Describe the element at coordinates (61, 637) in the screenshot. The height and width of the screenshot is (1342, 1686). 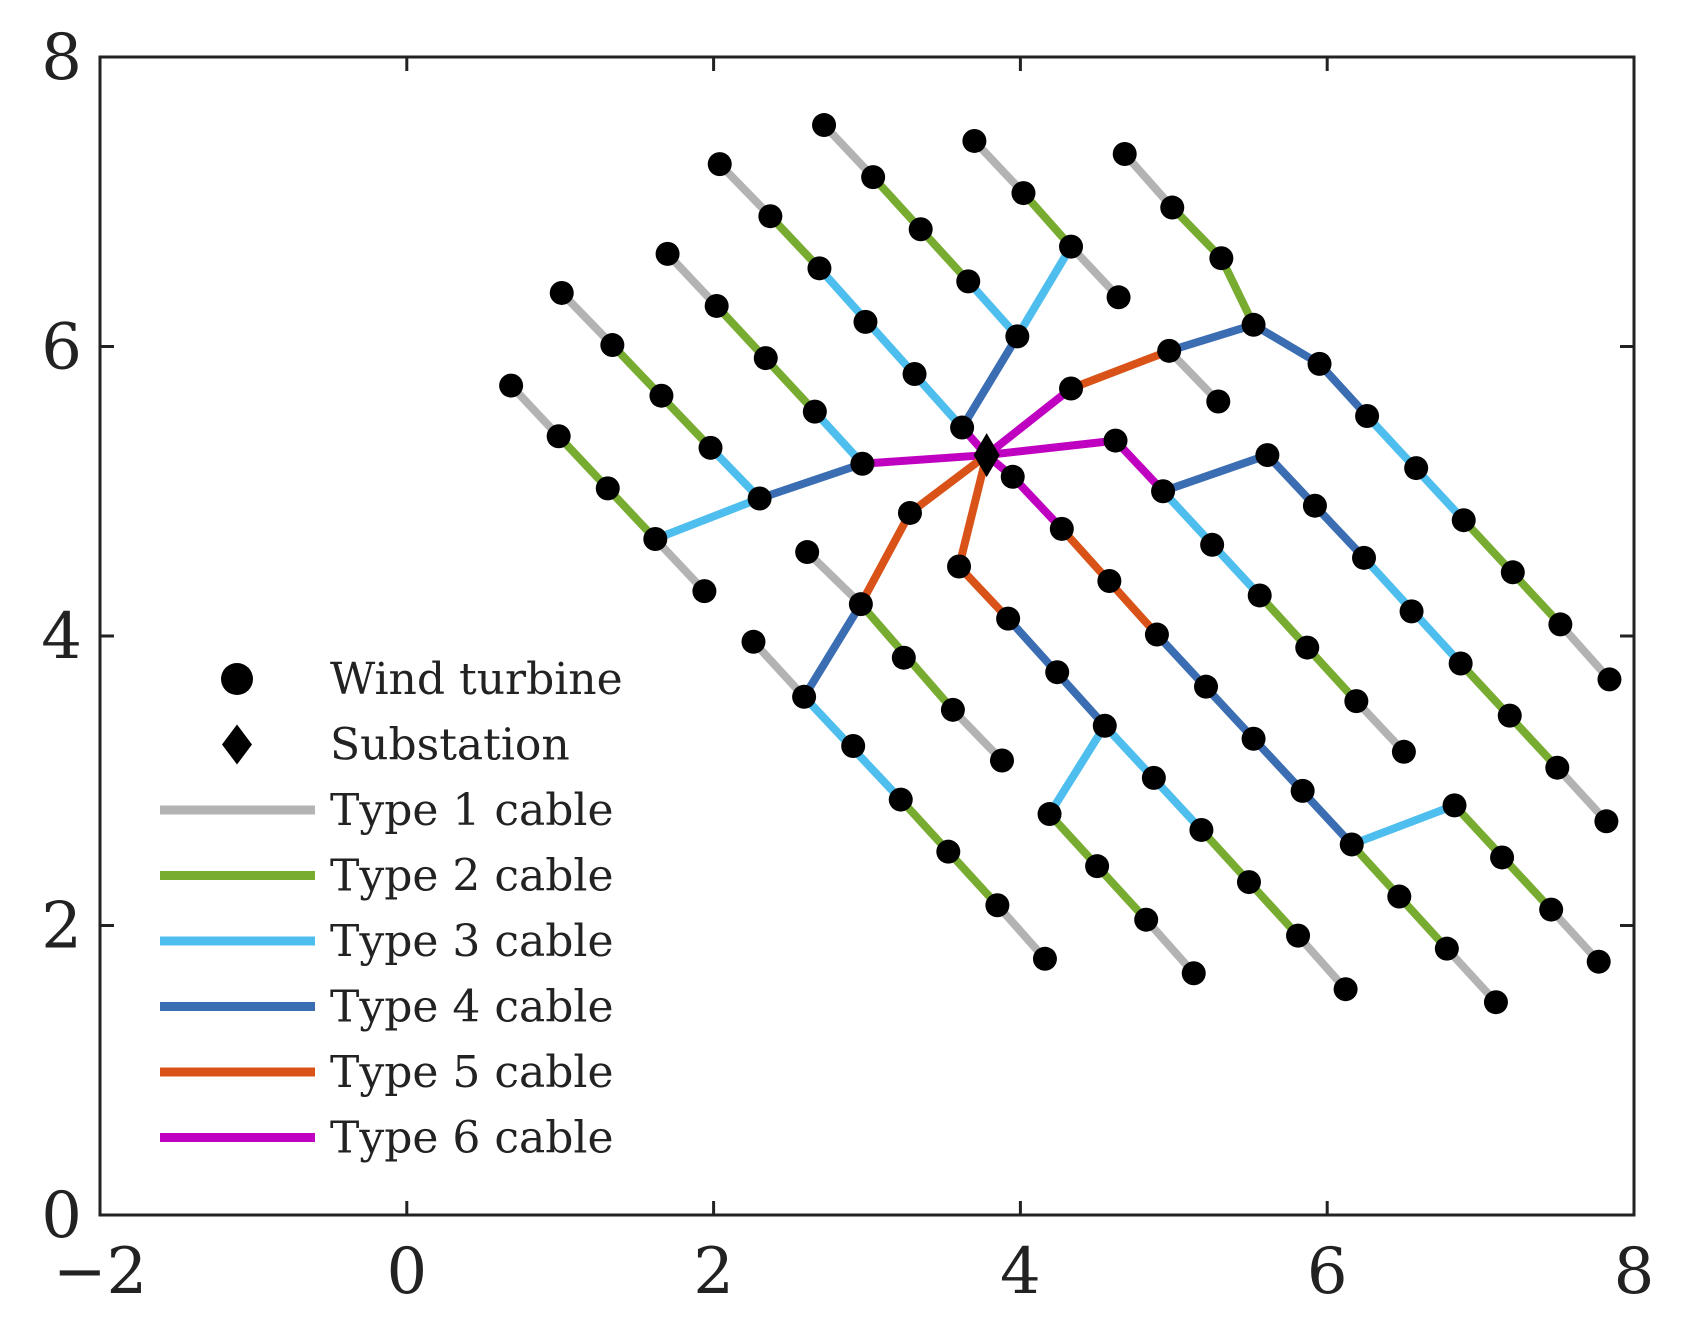
I see `y-tick-label: 4` at that location.